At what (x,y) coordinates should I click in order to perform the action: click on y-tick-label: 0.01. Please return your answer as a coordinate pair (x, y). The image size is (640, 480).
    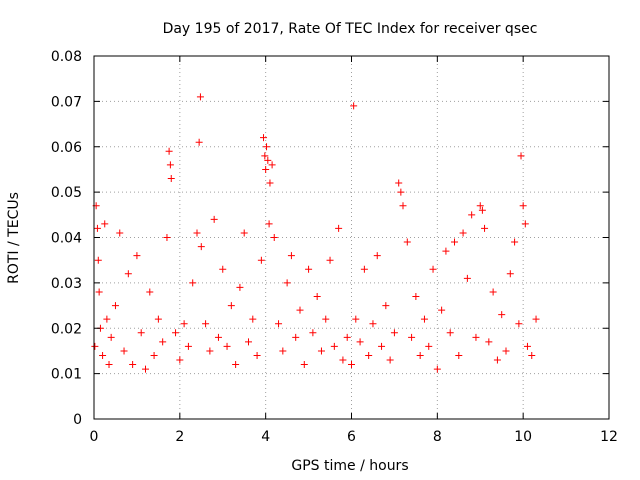
    Looking at the image, I should click on (66, 375).